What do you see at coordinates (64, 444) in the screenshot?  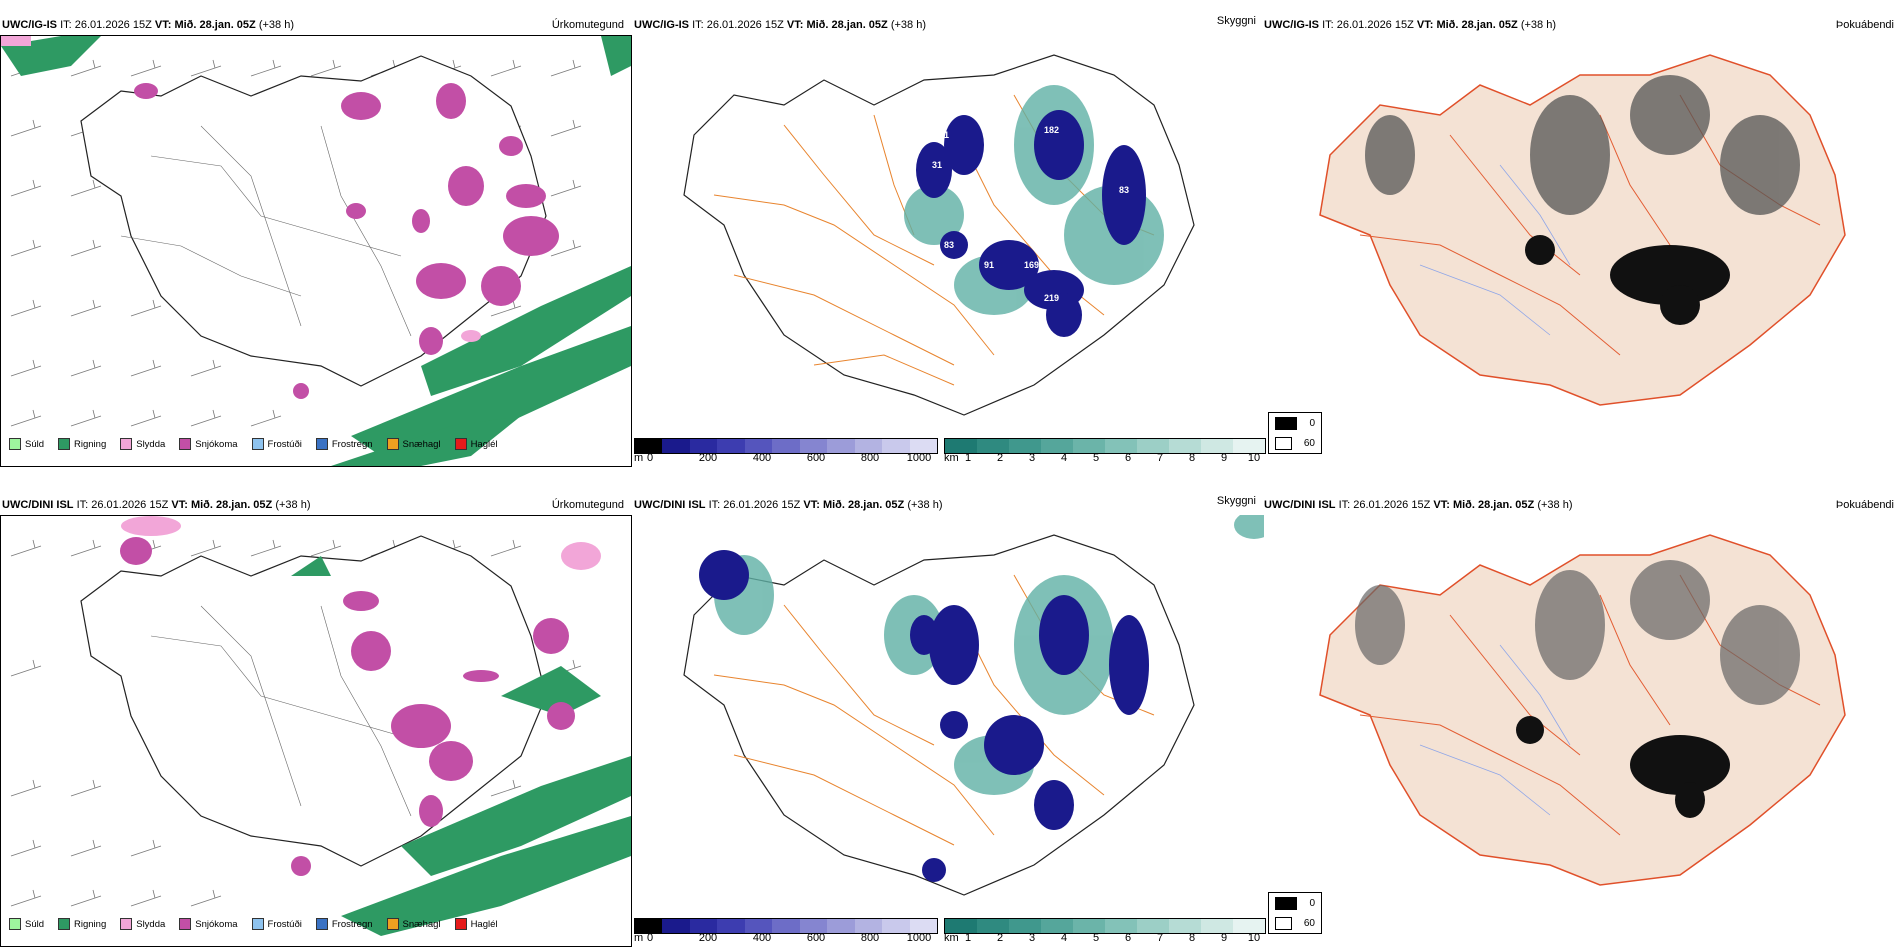 I see `rain-swatch` at bounding box center [64, 444].